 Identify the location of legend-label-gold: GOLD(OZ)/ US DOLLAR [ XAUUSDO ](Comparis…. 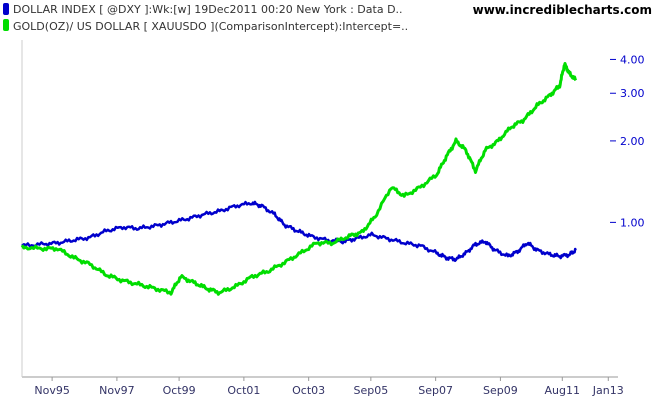
(210, 26).